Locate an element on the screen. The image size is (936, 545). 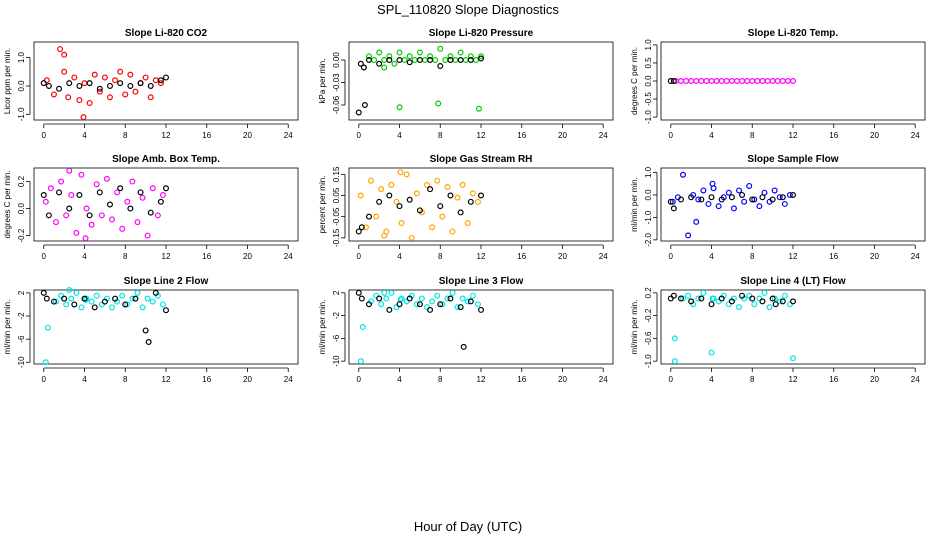
y-tick-label: -0.2 is located at coordinates (21, 235).